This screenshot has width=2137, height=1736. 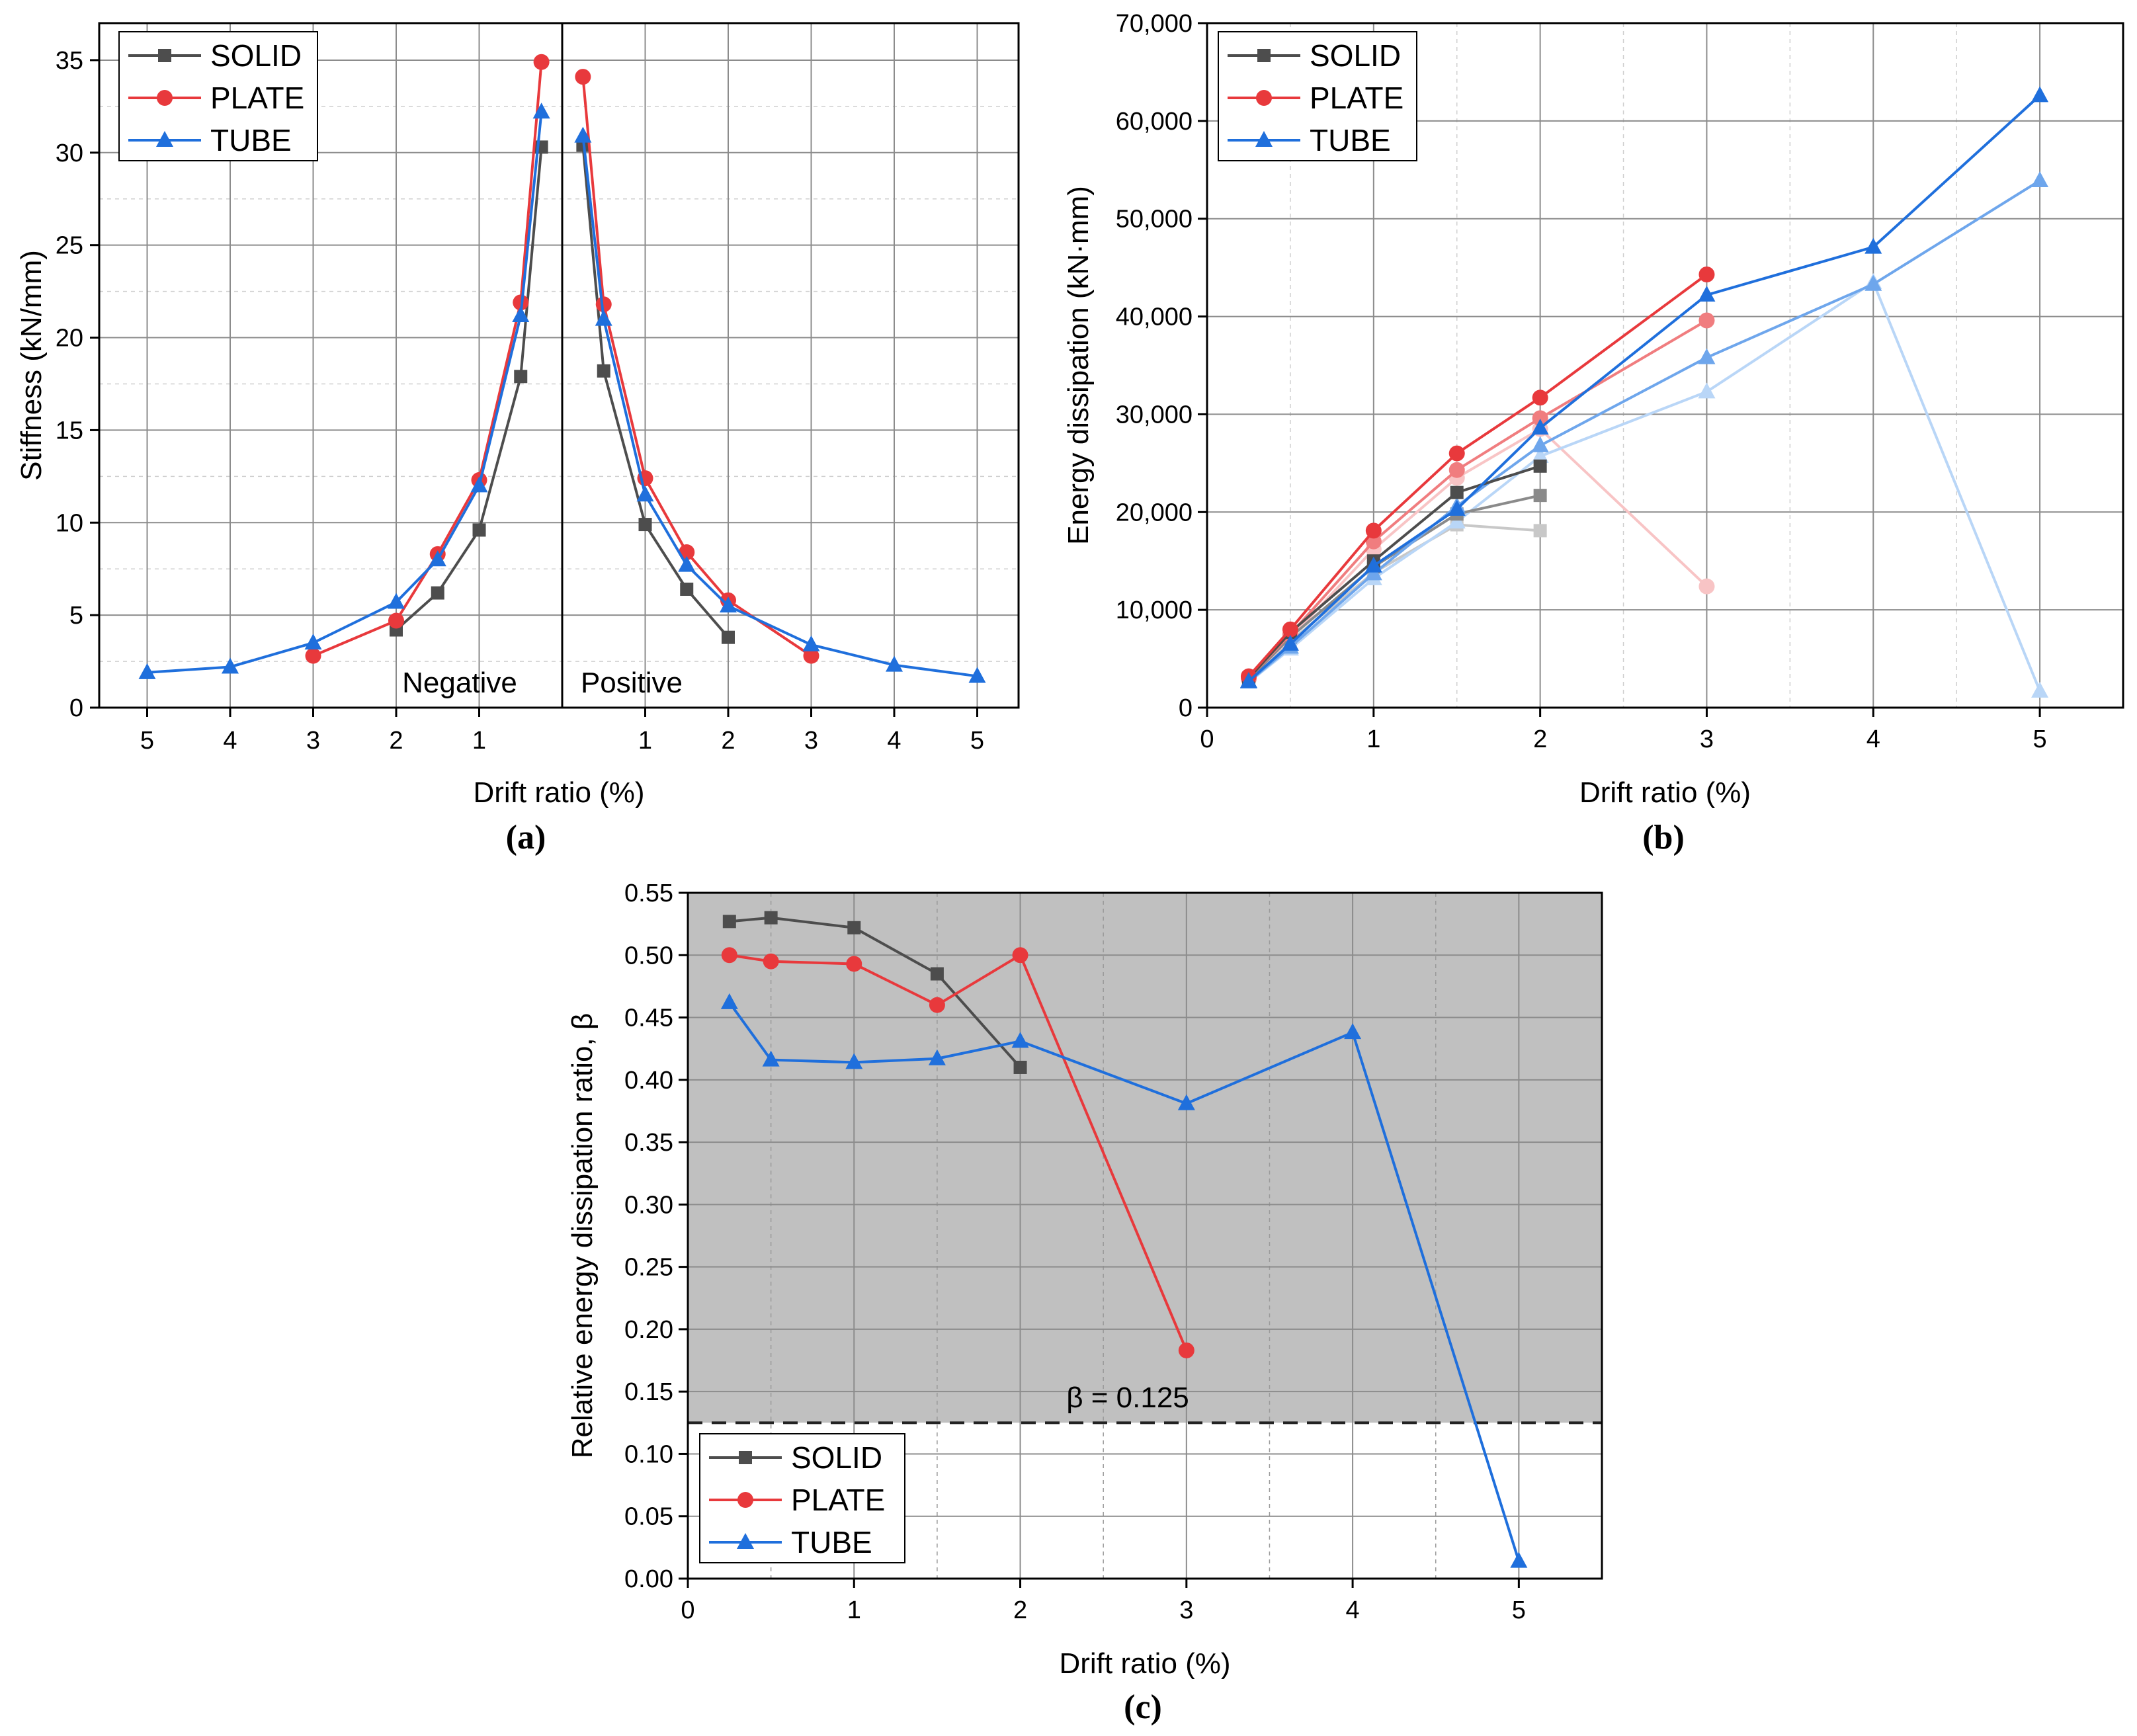 I want to click on y-tick-label: 35, so click(x=69, y=61).